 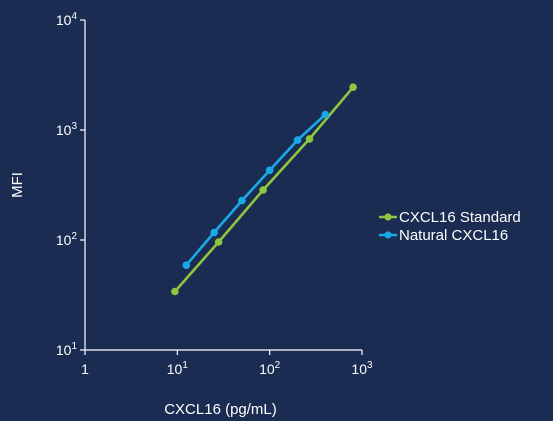 I want to click on legend-label: CXCL16 Standard, so click(x=460, y=217).